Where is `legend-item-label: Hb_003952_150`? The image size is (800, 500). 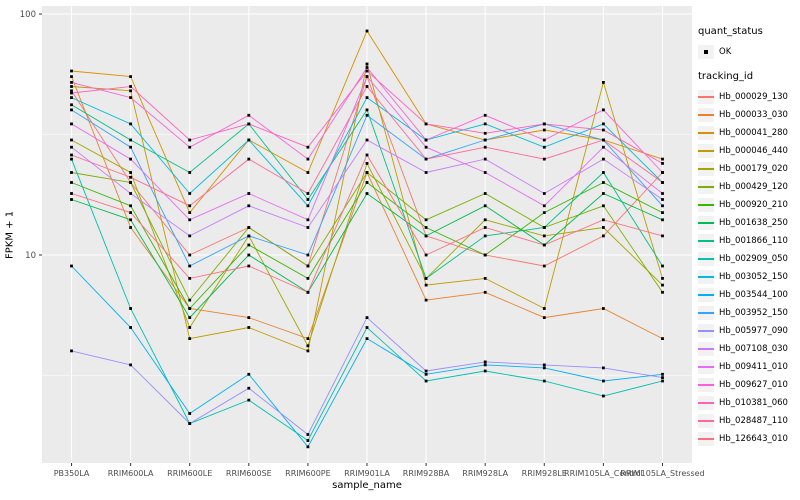
legend-item-label: Hb_003952_150 is located at coordinates (753, 313).